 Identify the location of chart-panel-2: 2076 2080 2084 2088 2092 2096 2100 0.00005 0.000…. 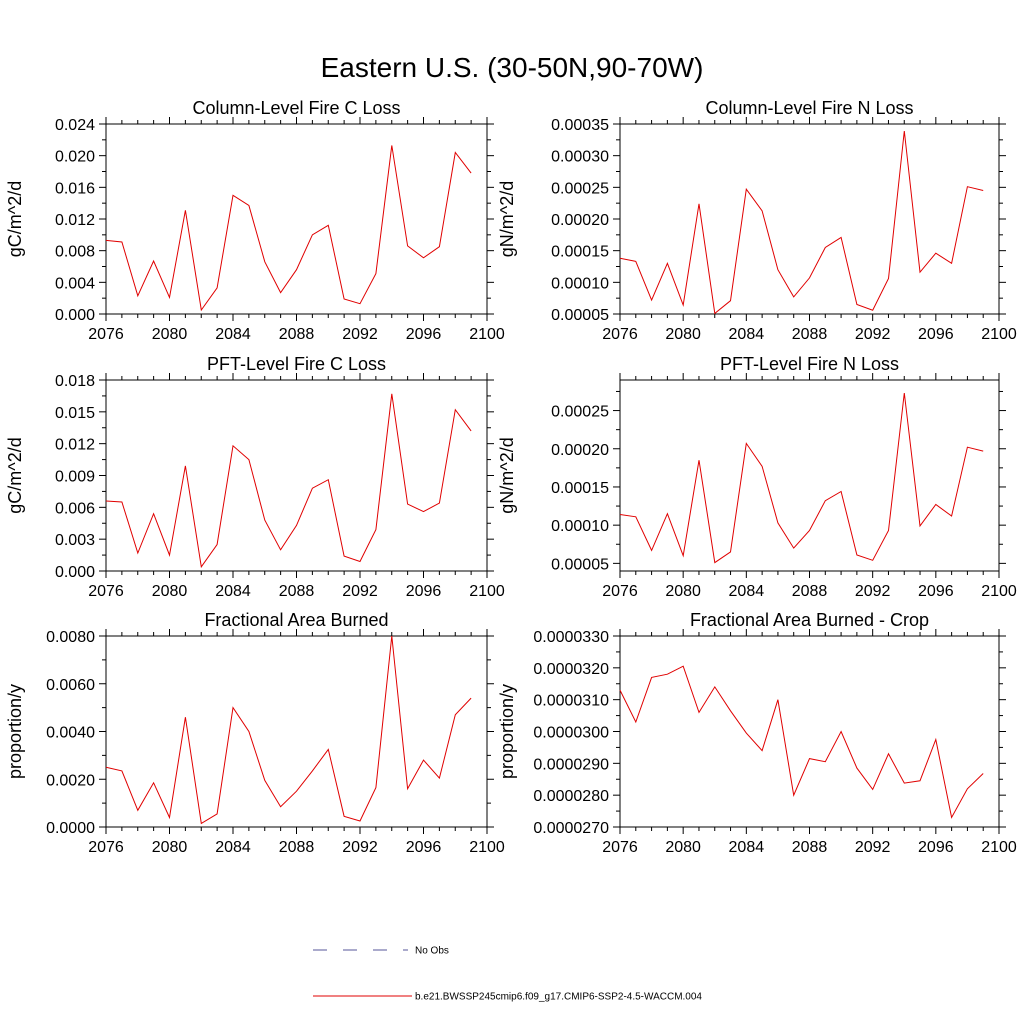
(757, 220).